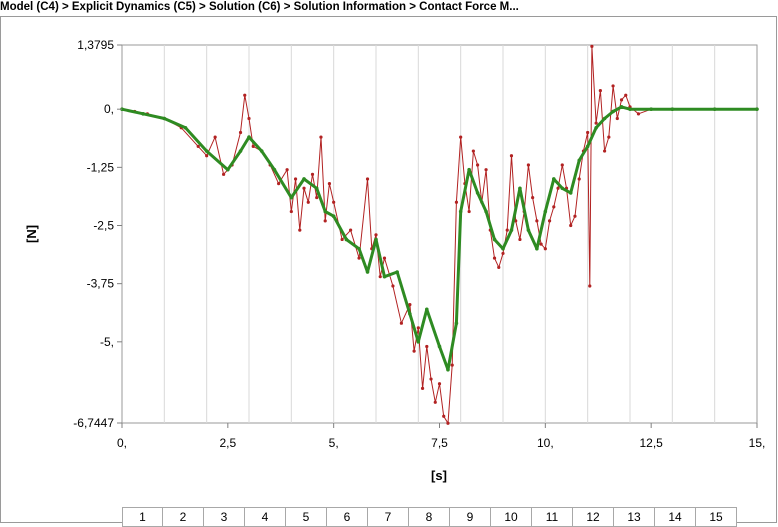 The image size is (778, 527). What do you see at coordinates (552, 517) in the screenshot?
I see `track-cell-11: 11` at bounding box center [552, 517].